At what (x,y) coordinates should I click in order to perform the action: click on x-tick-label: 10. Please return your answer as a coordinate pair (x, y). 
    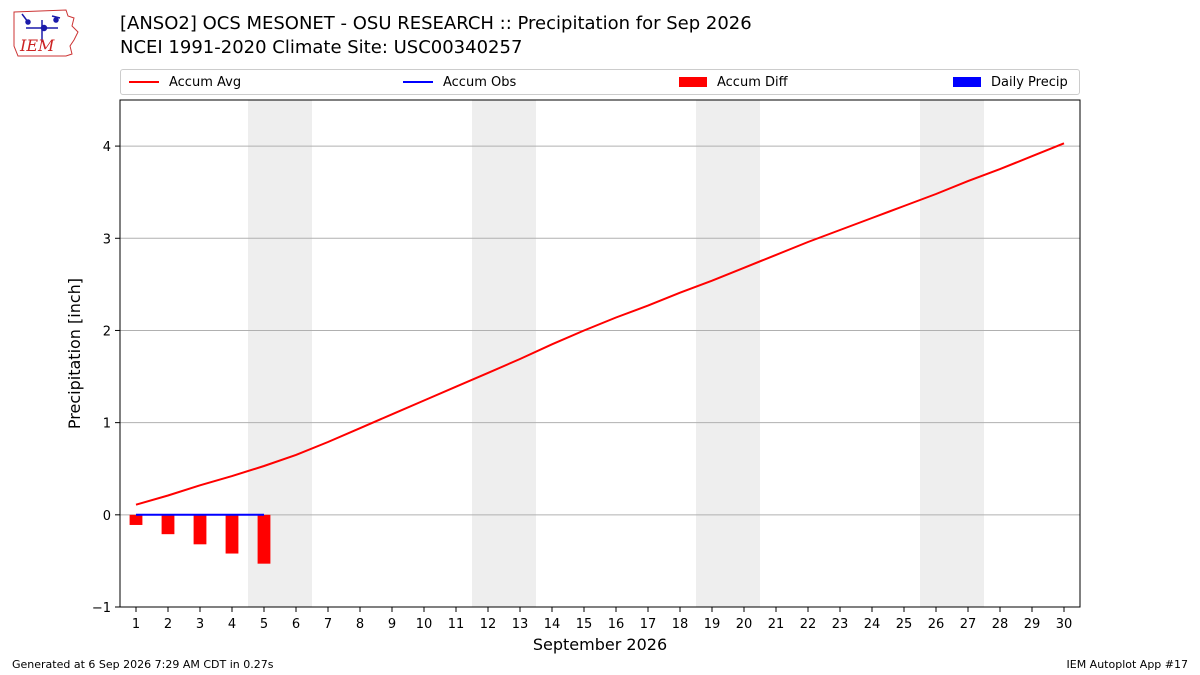
    Looking at the image, I should click on (424, 624).